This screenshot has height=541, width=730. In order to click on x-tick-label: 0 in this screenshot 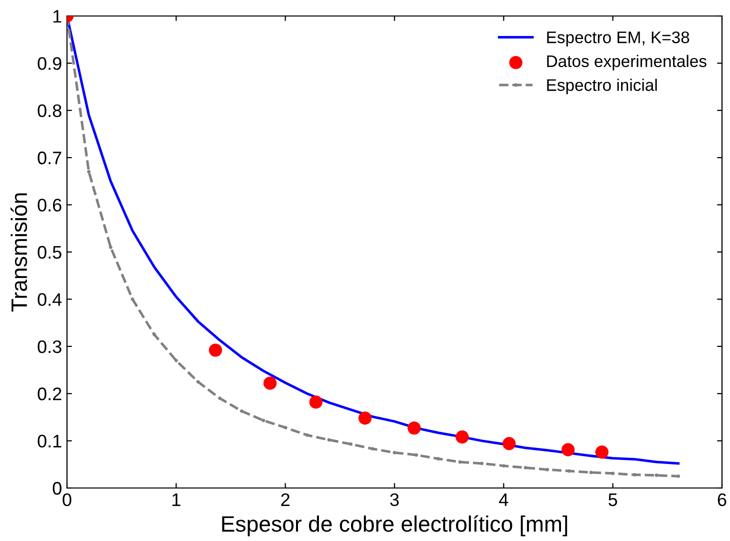, I will do `click(67, 499)`.